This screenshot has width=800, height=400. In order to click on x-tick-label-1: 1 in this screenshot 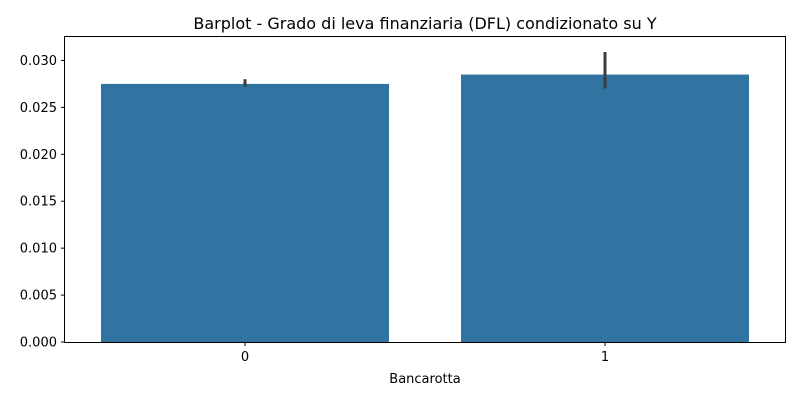, I will do `click(605, 357)`.